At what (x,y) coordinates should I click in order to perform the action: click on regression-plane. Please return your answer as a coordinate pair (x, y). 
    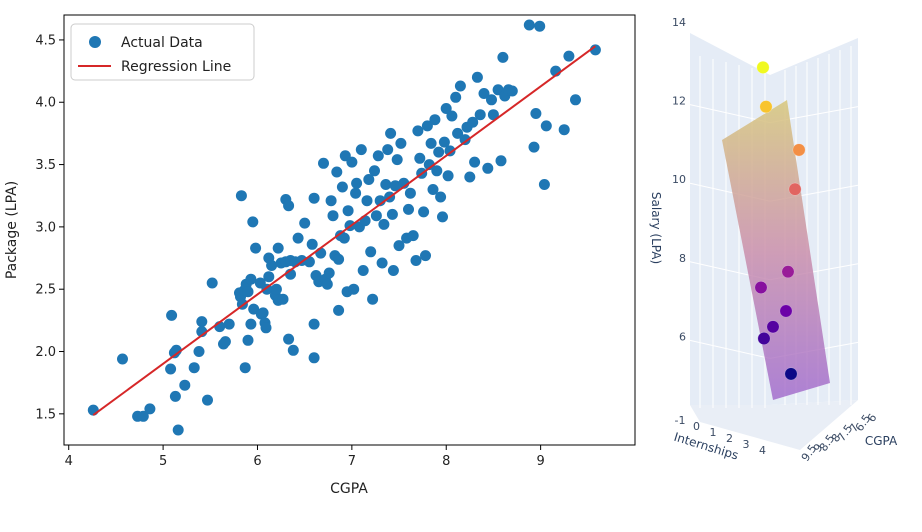
    Looking at the image, I should click on (776, 250).